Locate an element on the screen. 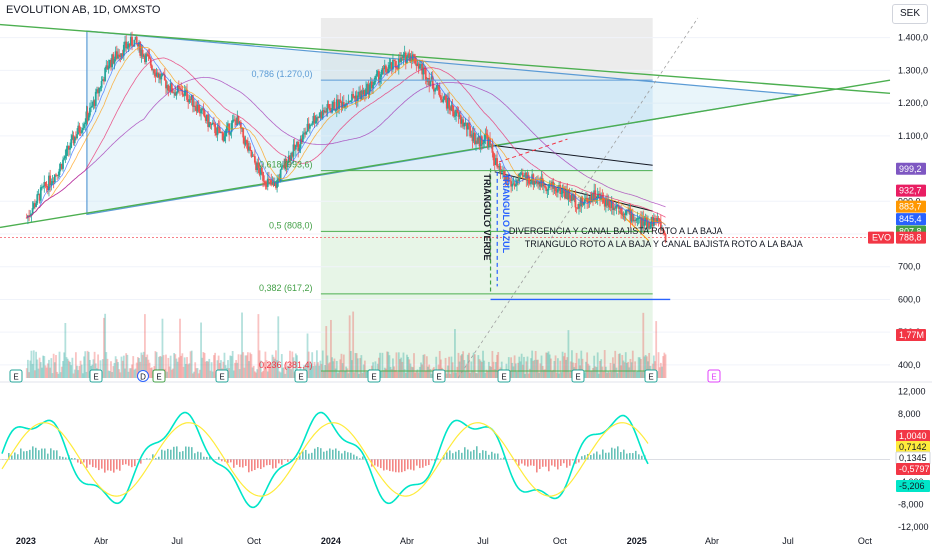 This screenshot has height=555, width=932. chart-title: EVOLUTION AB, 1D, OMXSTO is located at coordinates (83, 10).